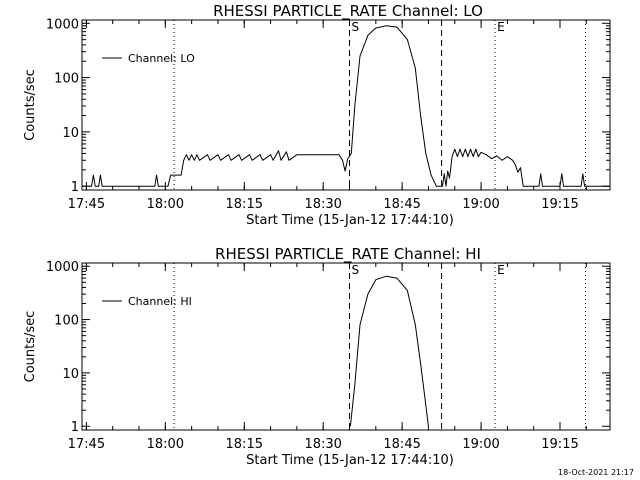 The width and height of the screenshot is (640, 480). What do you see at coordinates (160, 301) in the screenshot?
I see `legend-label: Channel: HI` at bounding box center [160, 301].